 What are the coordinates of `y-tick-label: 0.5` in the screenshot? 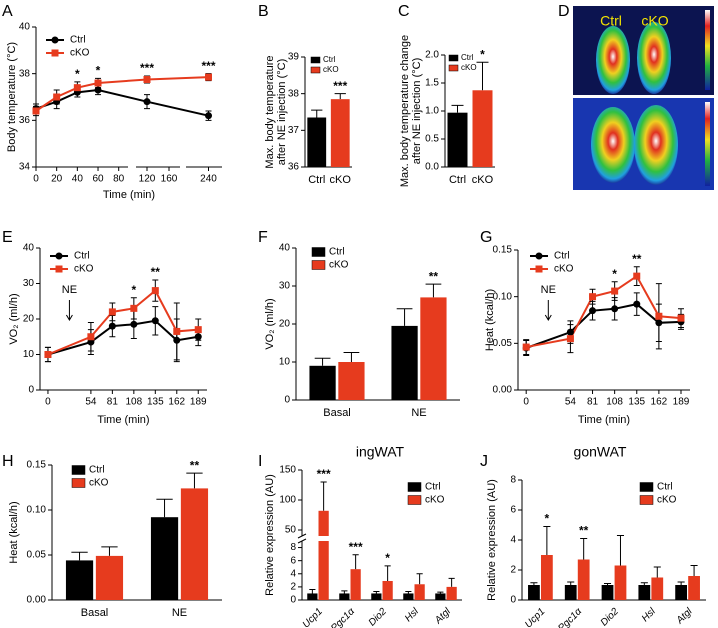 It's located at (432, 139).